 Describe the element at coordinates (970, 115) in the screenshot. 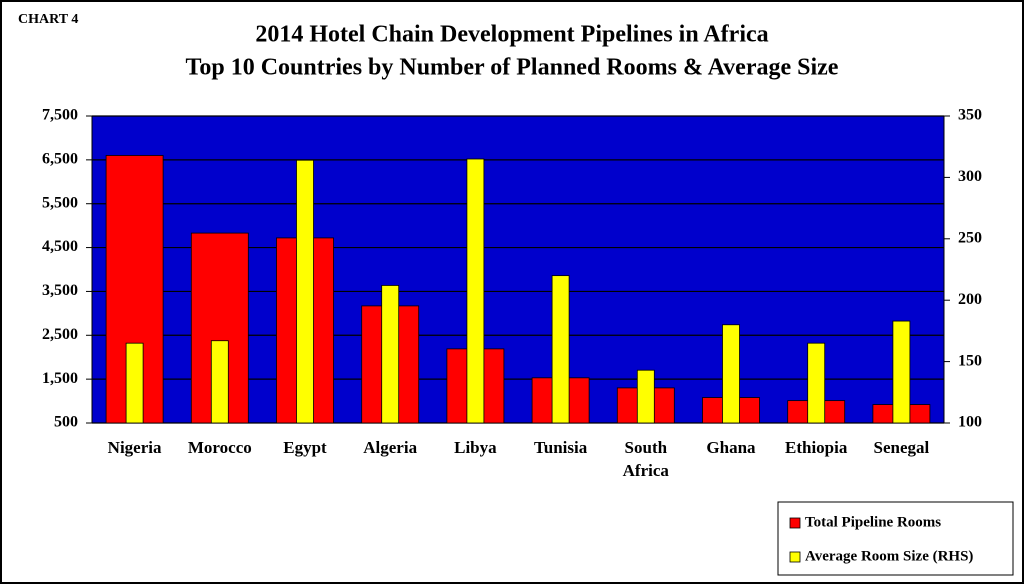

I see `y2-tick-label: 350` at that location.